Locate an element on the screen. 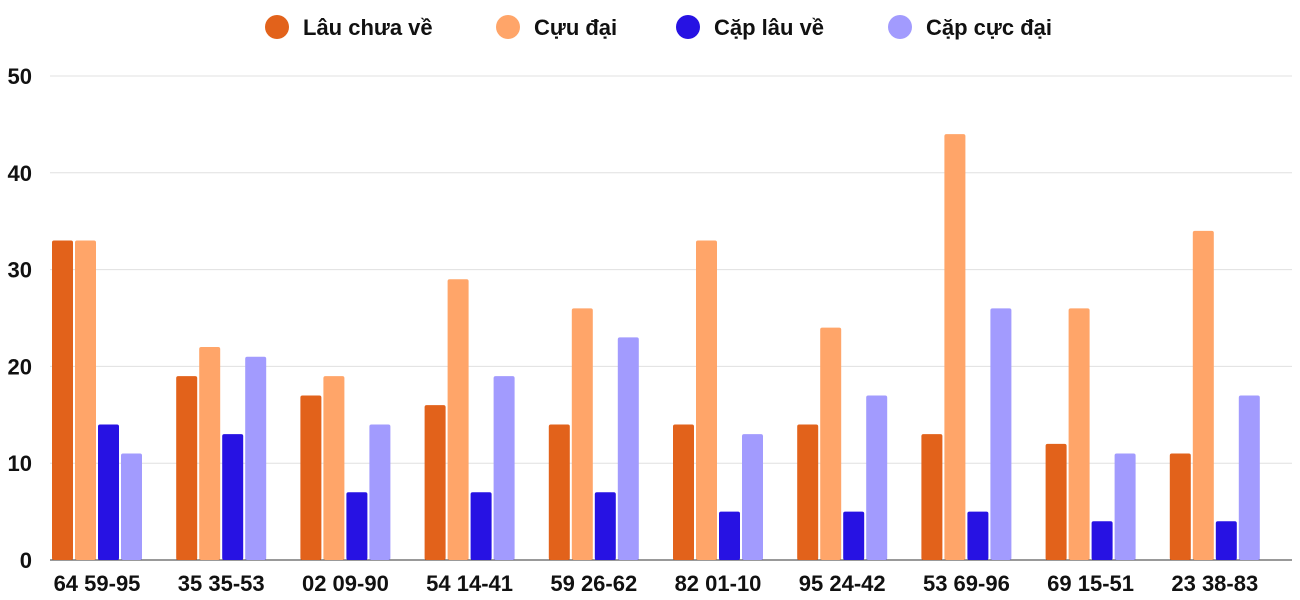  x-tick-label: 53 69-96 is located at coordinates (966, 583).